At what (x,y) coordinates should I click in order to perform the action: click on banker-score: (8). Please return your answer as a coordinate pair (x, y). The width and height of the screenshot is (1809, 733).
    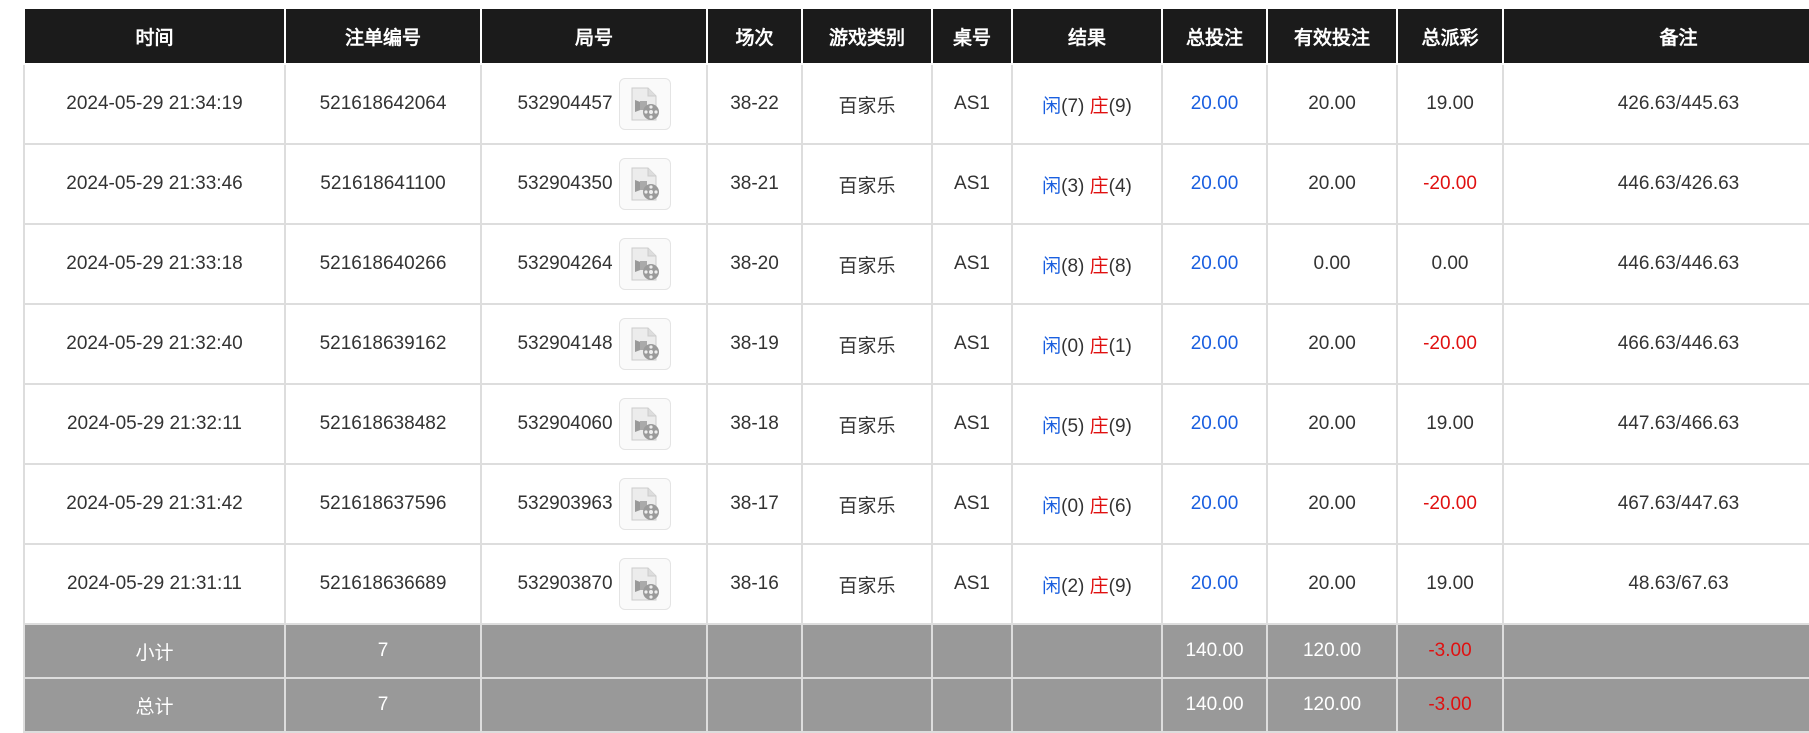
    Looking at the image, I should click on (1120, 266).